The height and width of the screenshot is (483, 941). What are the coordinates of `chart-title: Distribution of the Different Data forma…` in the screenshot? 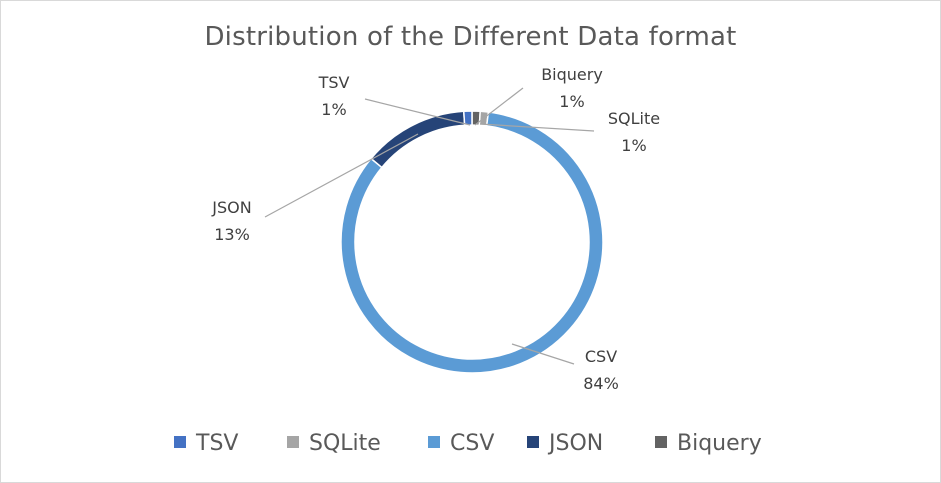 It's located at (470, 37).